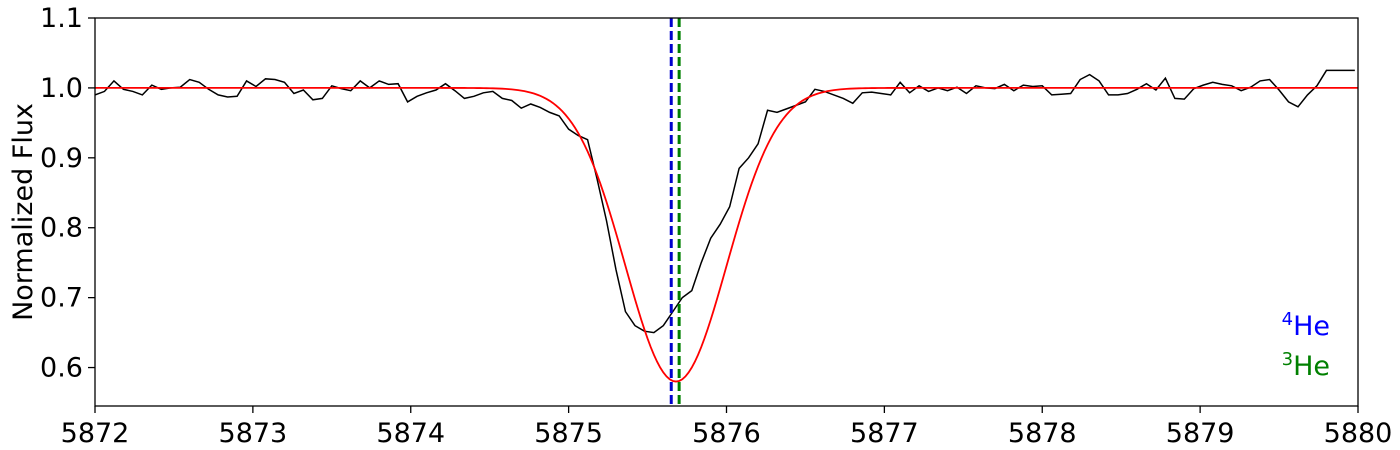  What do you see at coordinates (884, 433) in the screenshot?
I see `x-tick-label: 5877` at bounding box center [884, 433].